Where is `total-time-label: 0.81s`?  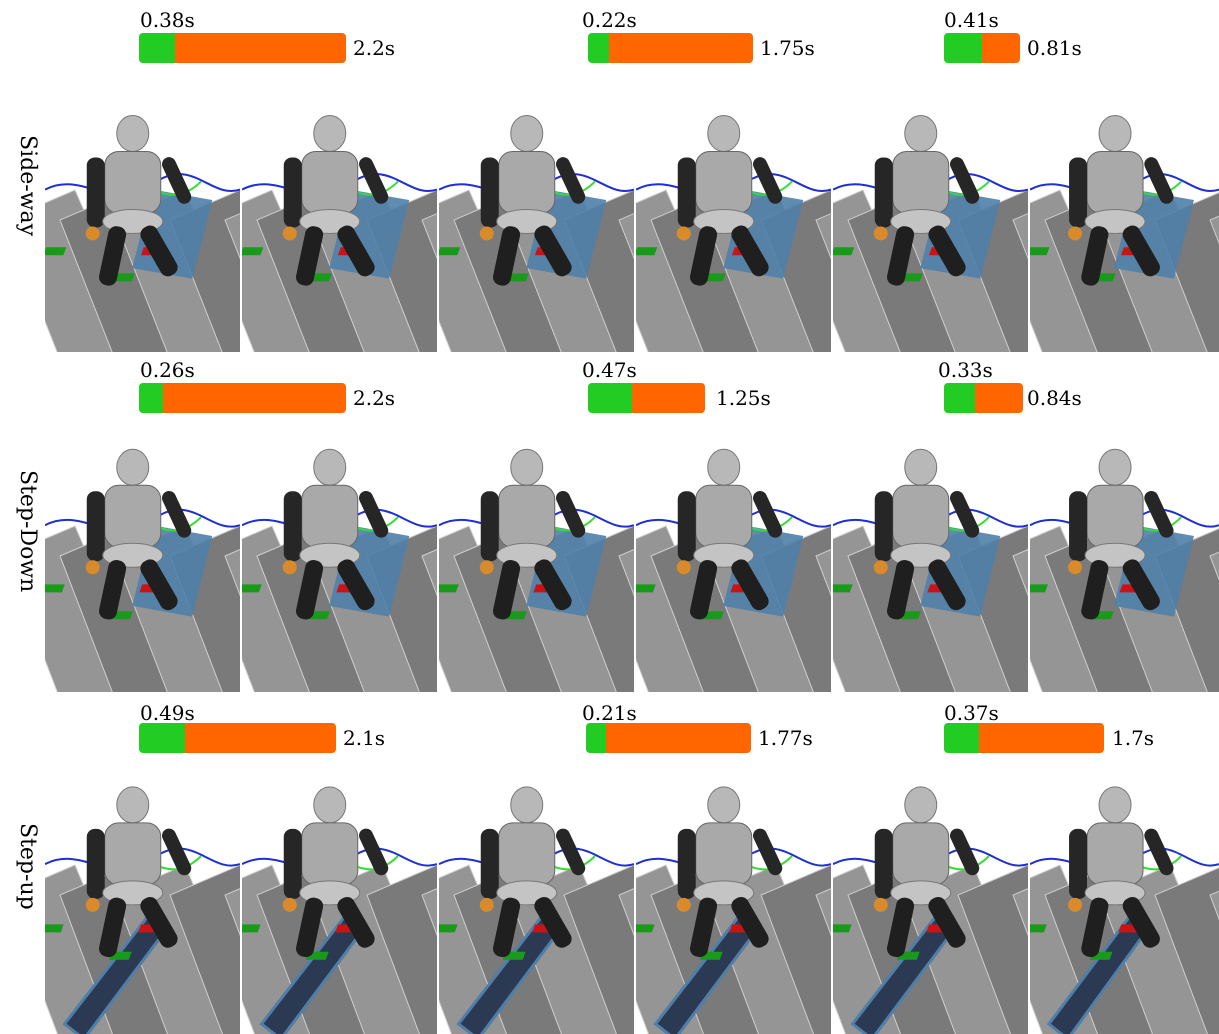 total-time-label: 0.81s is located at coordinates (1054, 48).